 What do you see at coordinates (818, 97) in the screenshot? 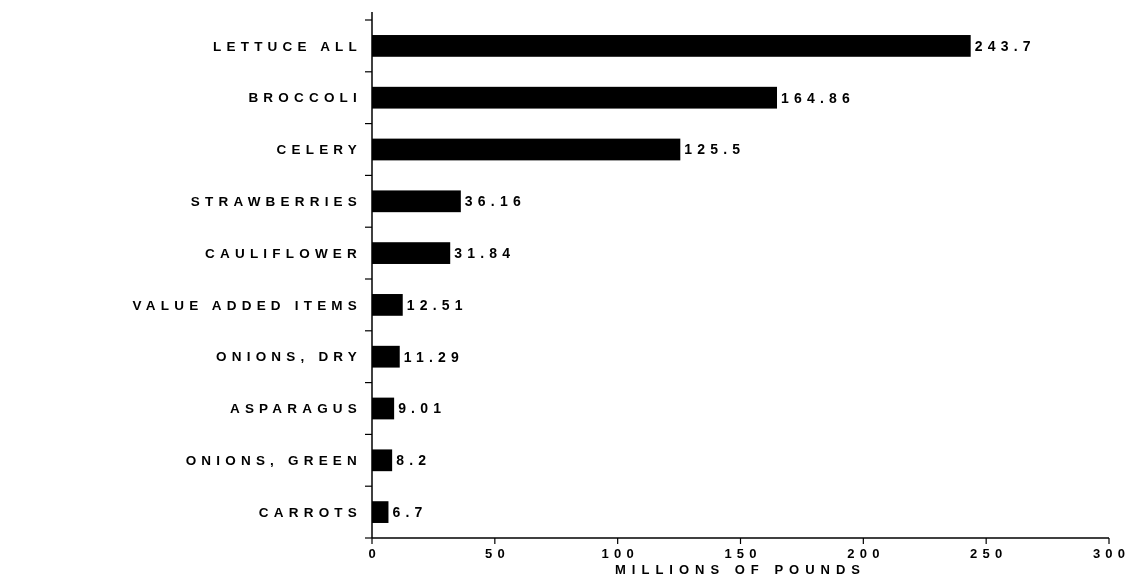
I see `data-label: 164.86` at bounding box center [818, 97].